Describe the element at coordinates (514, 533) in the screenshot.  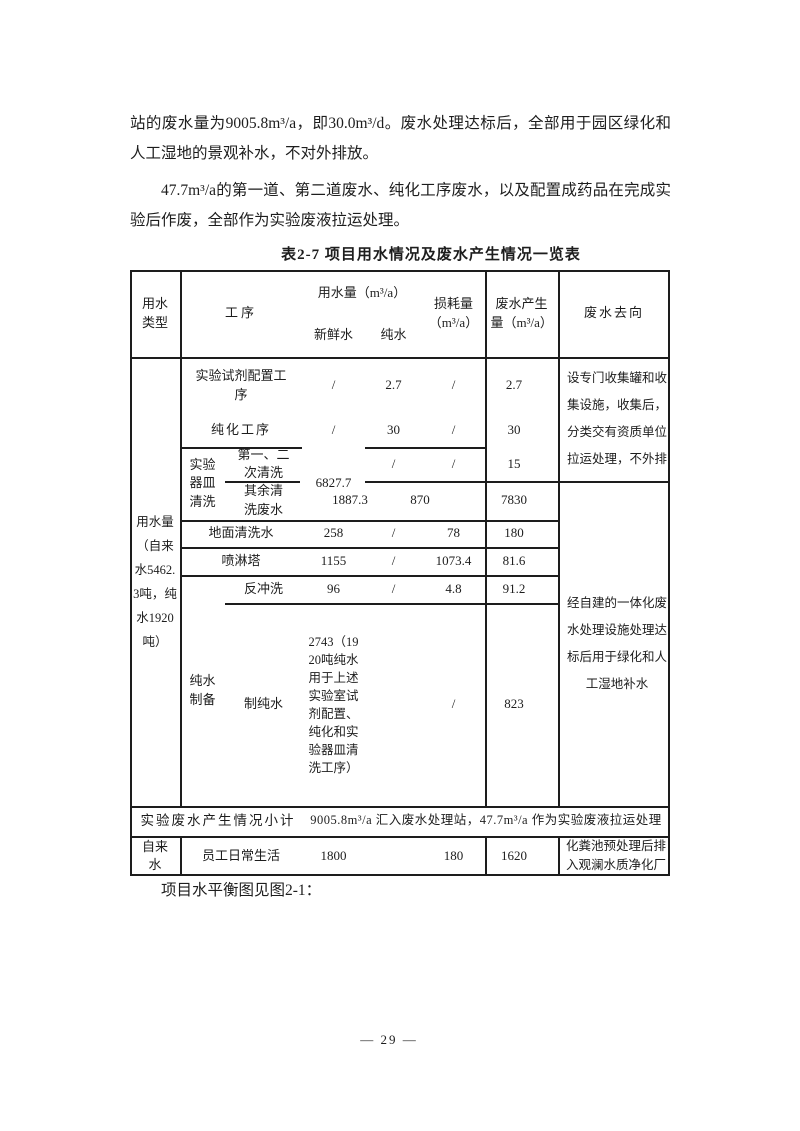
I see `cell-floor-wash-waste: 180` at that location.